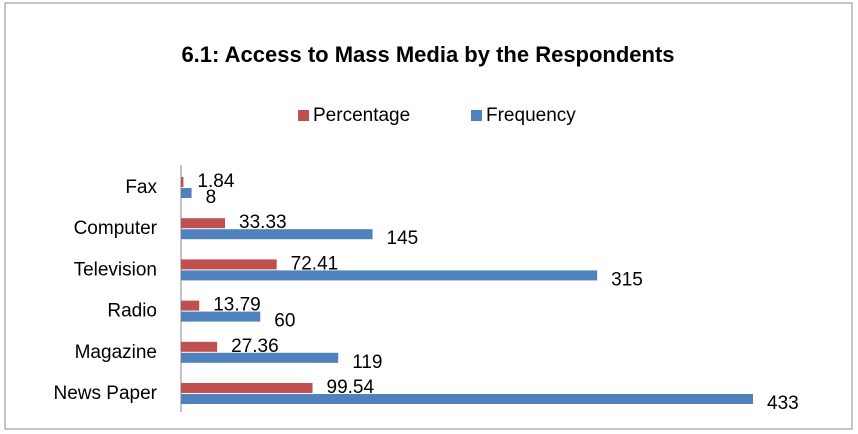 The image size is (858, 434). What do you see at coordinates (211, 197) in the screenshot?
I see `data-label: 8` at bounding box center [211, 197].